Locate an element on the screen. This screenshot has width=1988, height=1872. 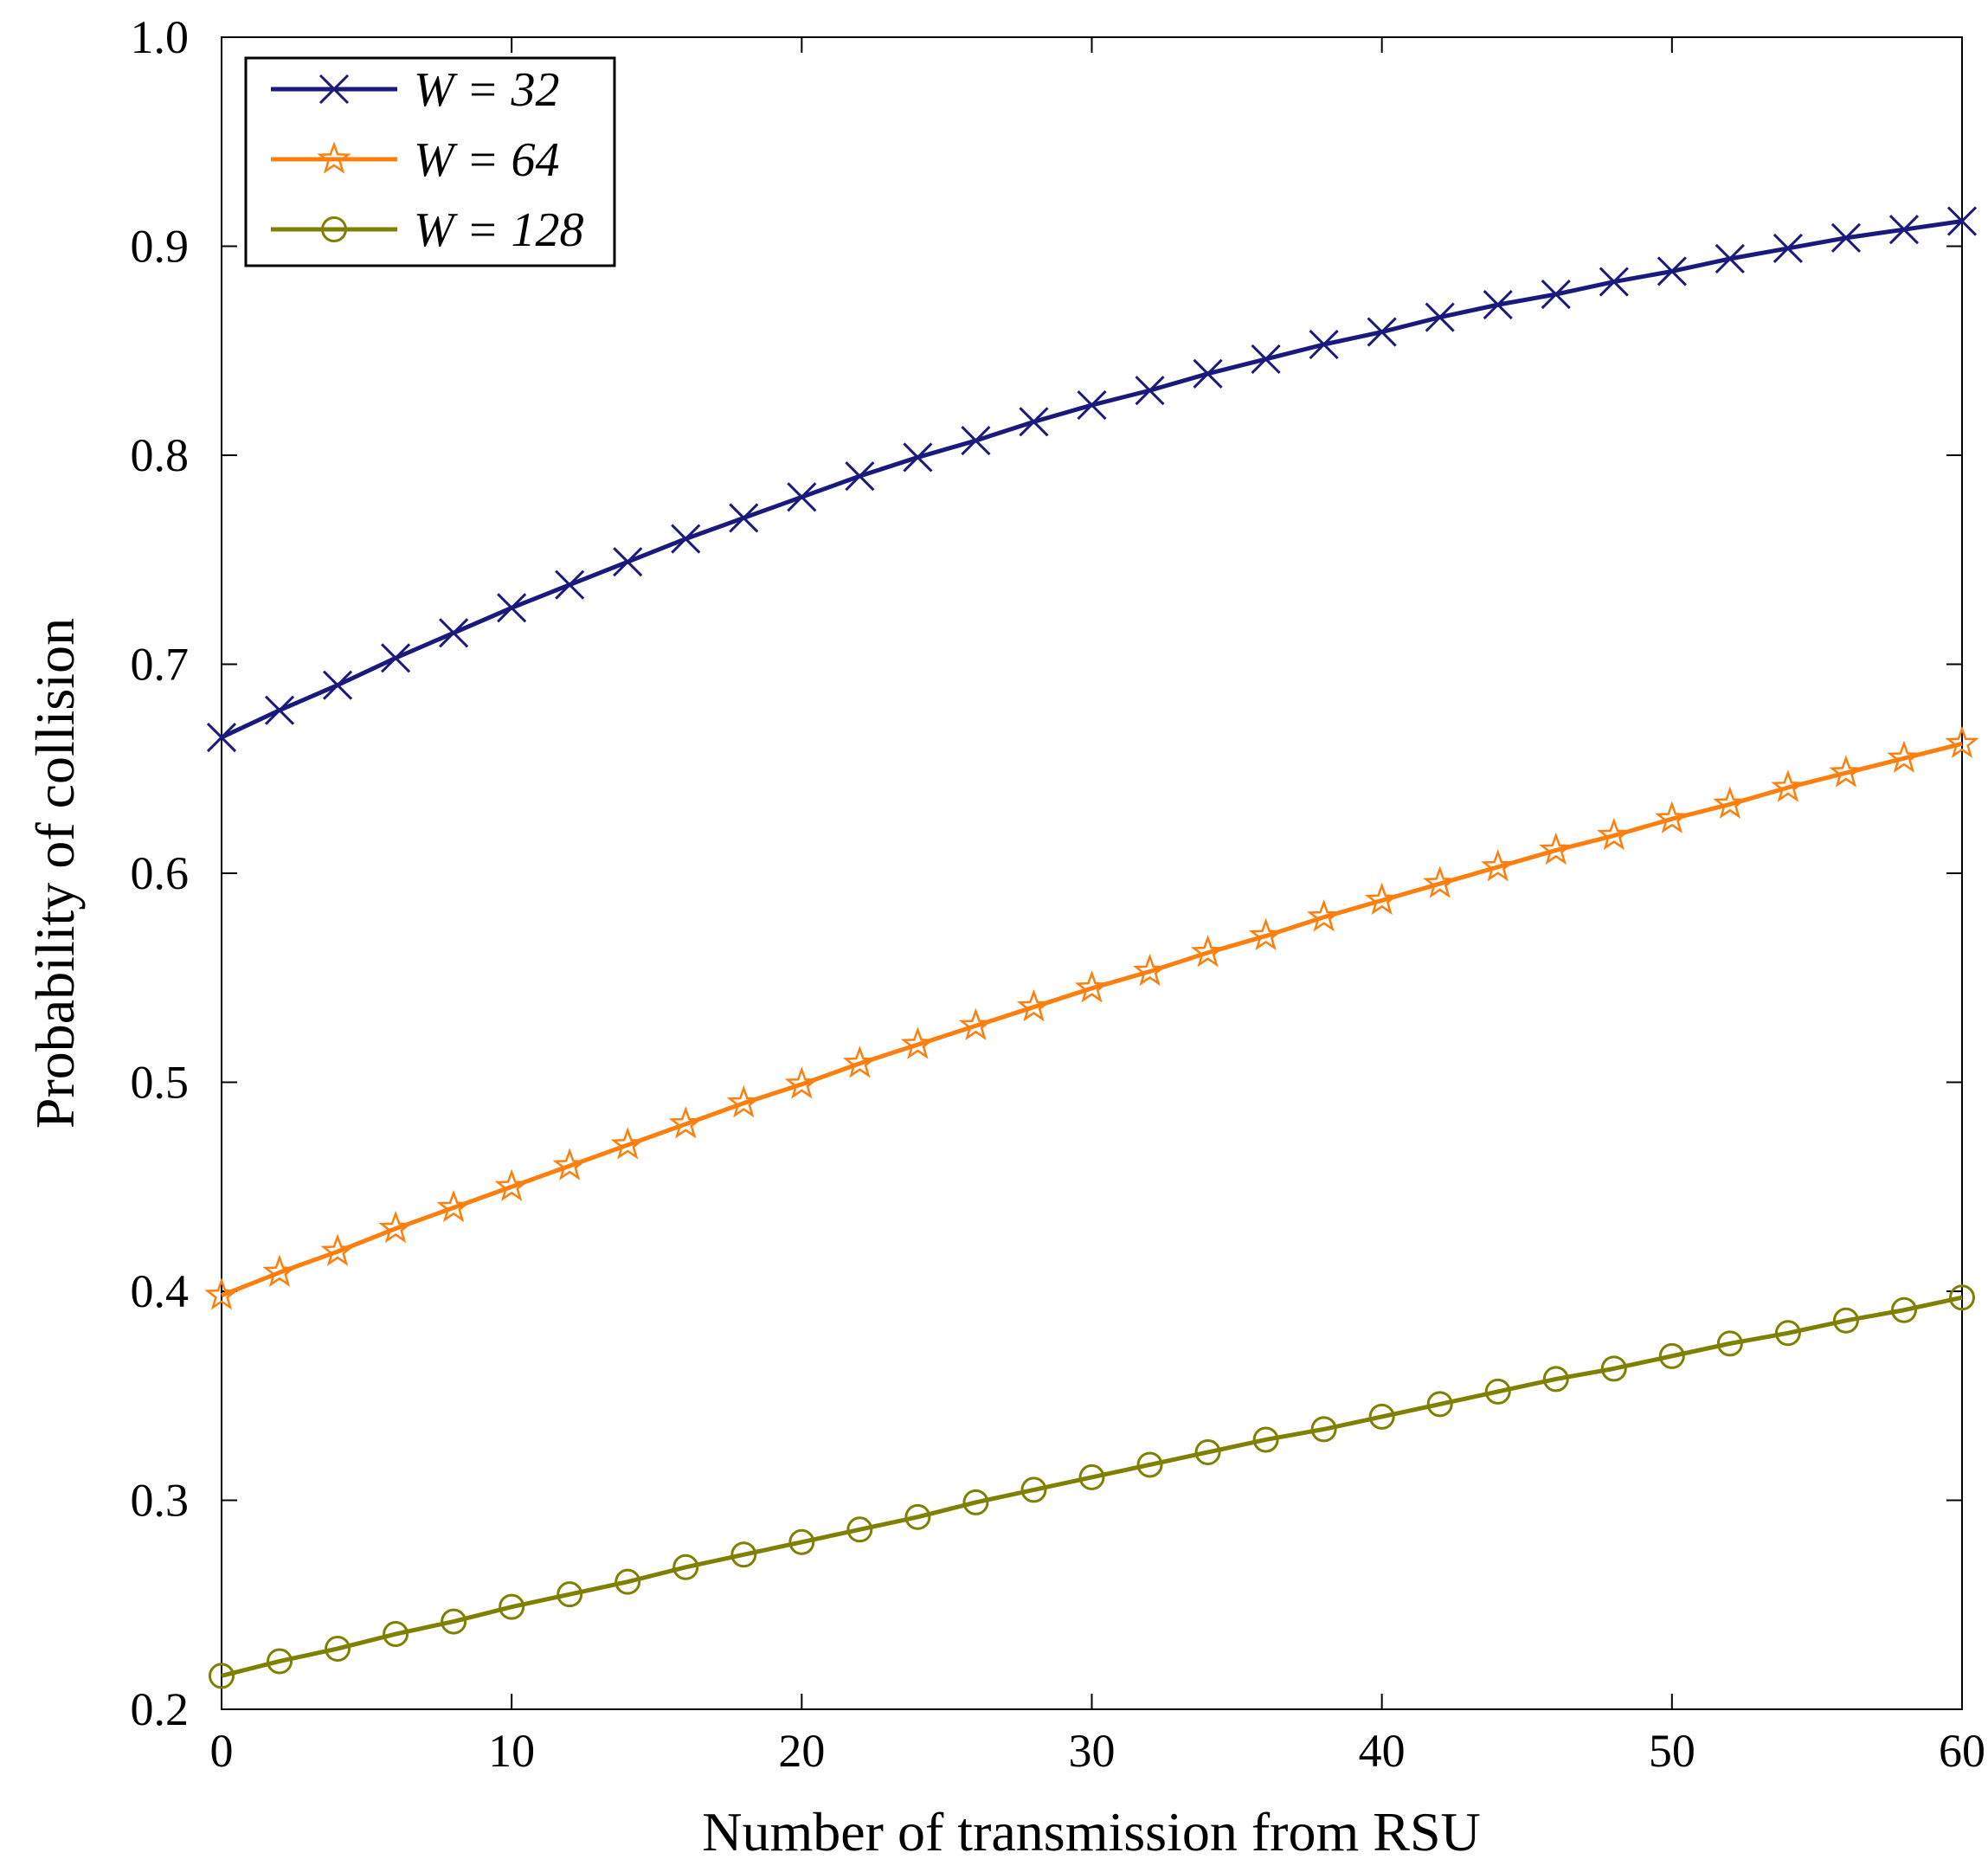
x-tick-label: 10 is located at coordinates (511, 1751).